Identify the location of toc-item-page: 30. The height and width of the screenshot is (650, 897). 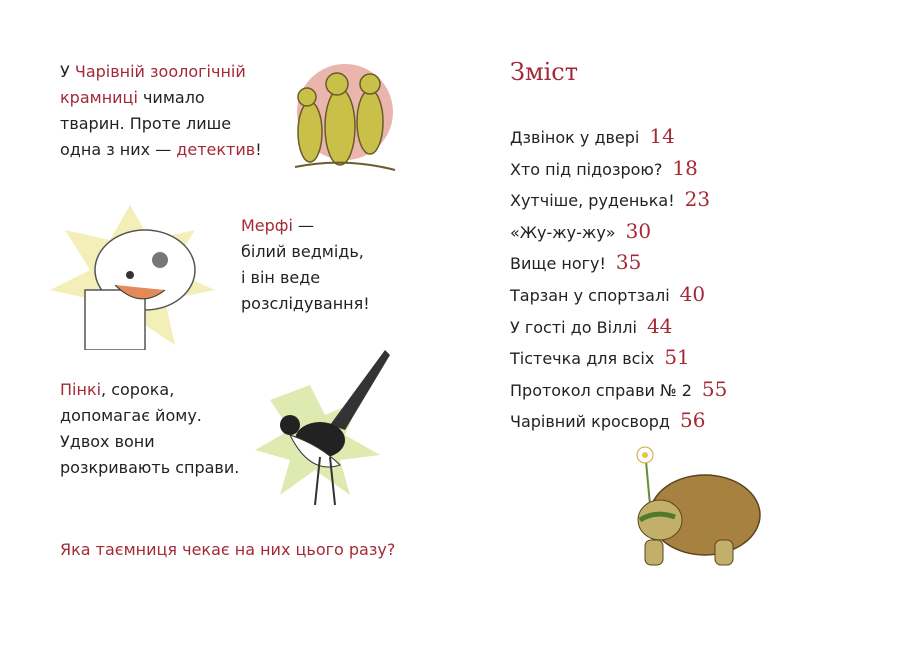
(638, 230).